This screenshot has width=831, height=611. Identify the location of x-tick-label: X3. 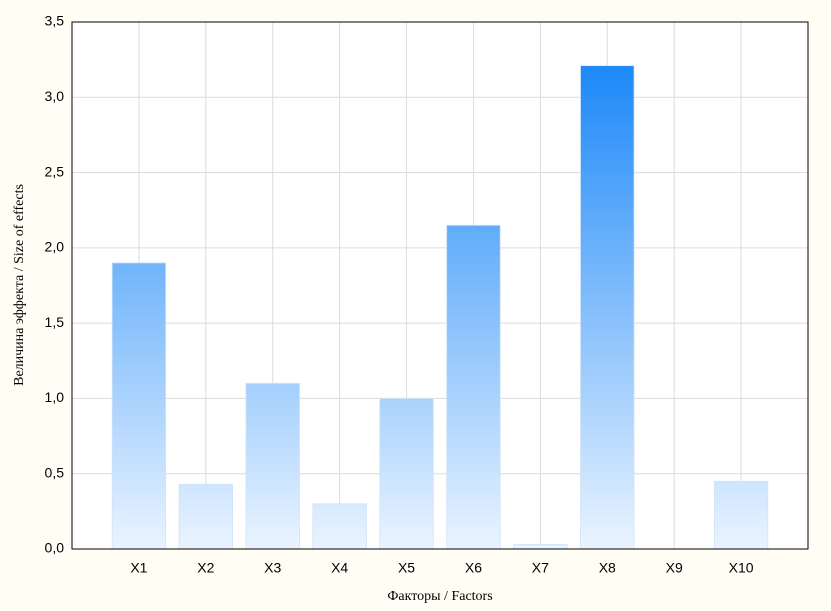
(272, 568).